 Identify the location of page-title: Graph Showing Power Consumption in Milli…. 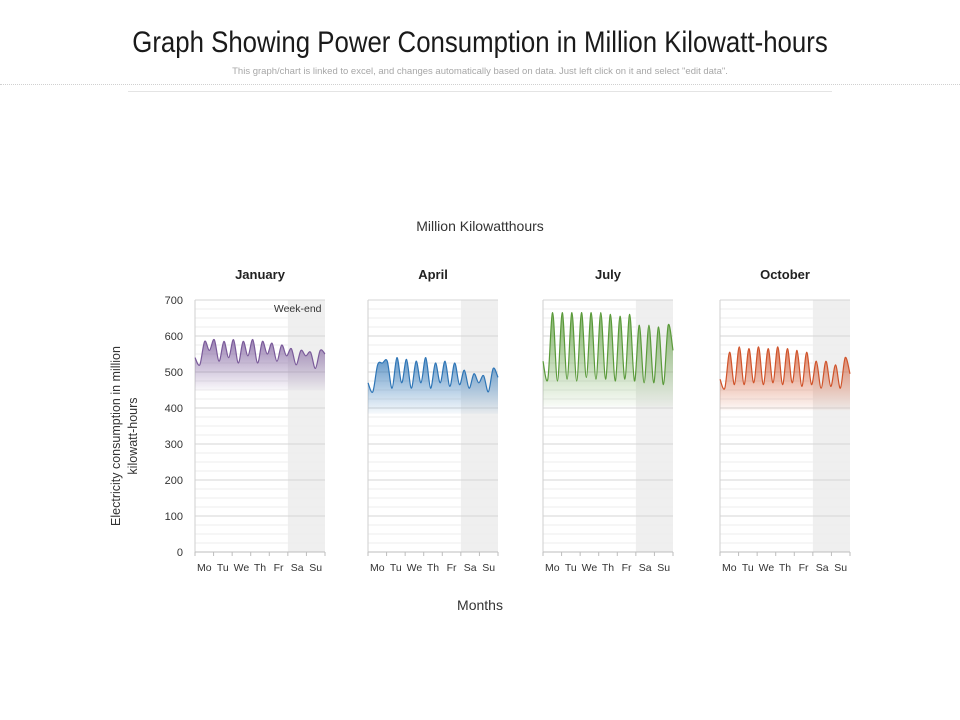
(480, 42).